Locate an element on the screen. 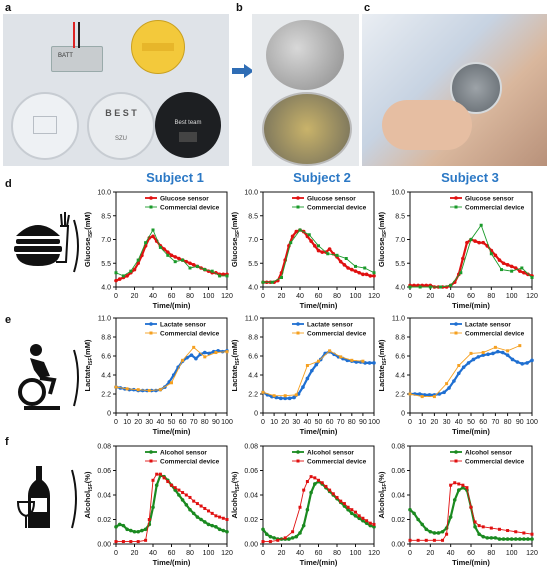  exercise-bike-icon is located at coordinates (48, 377).